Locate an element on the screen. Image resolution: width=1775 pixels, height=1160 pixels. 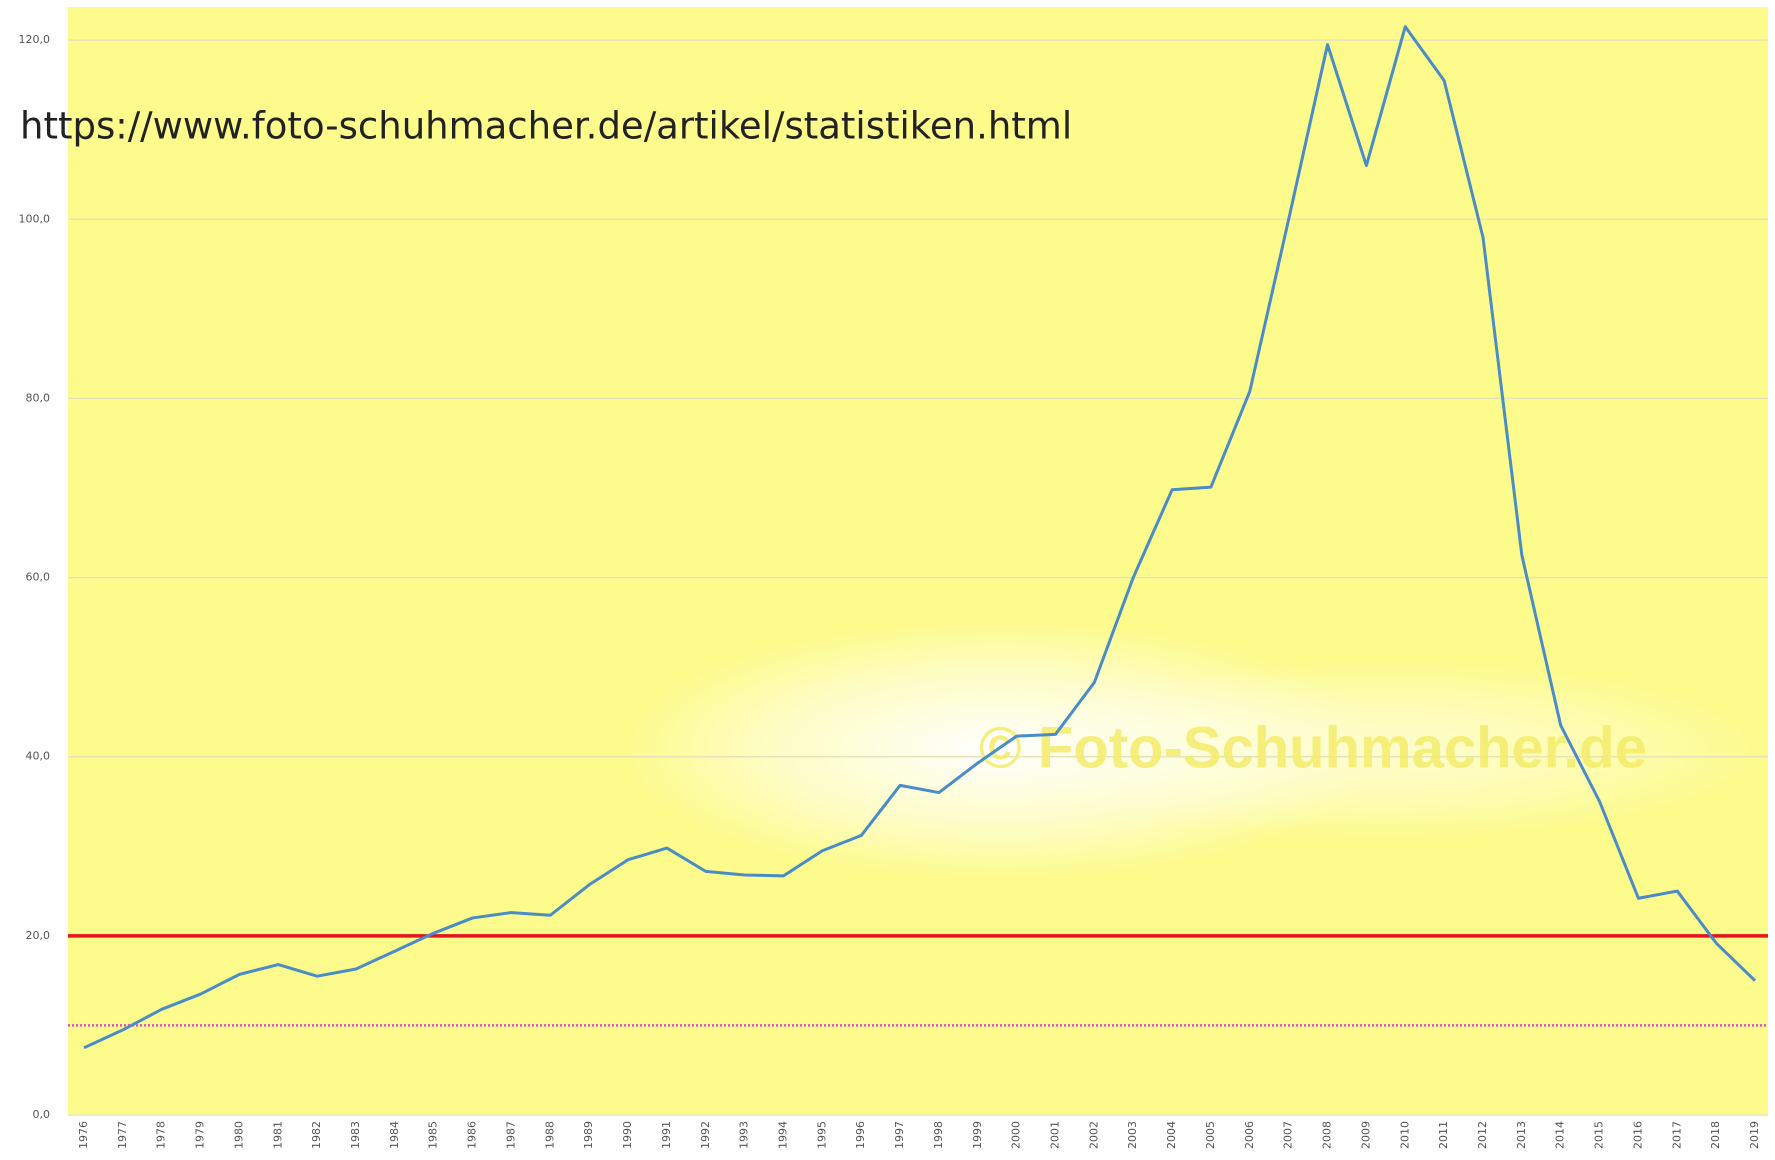
y-tick-label: 20,0 is located at coordinates (38, 935).